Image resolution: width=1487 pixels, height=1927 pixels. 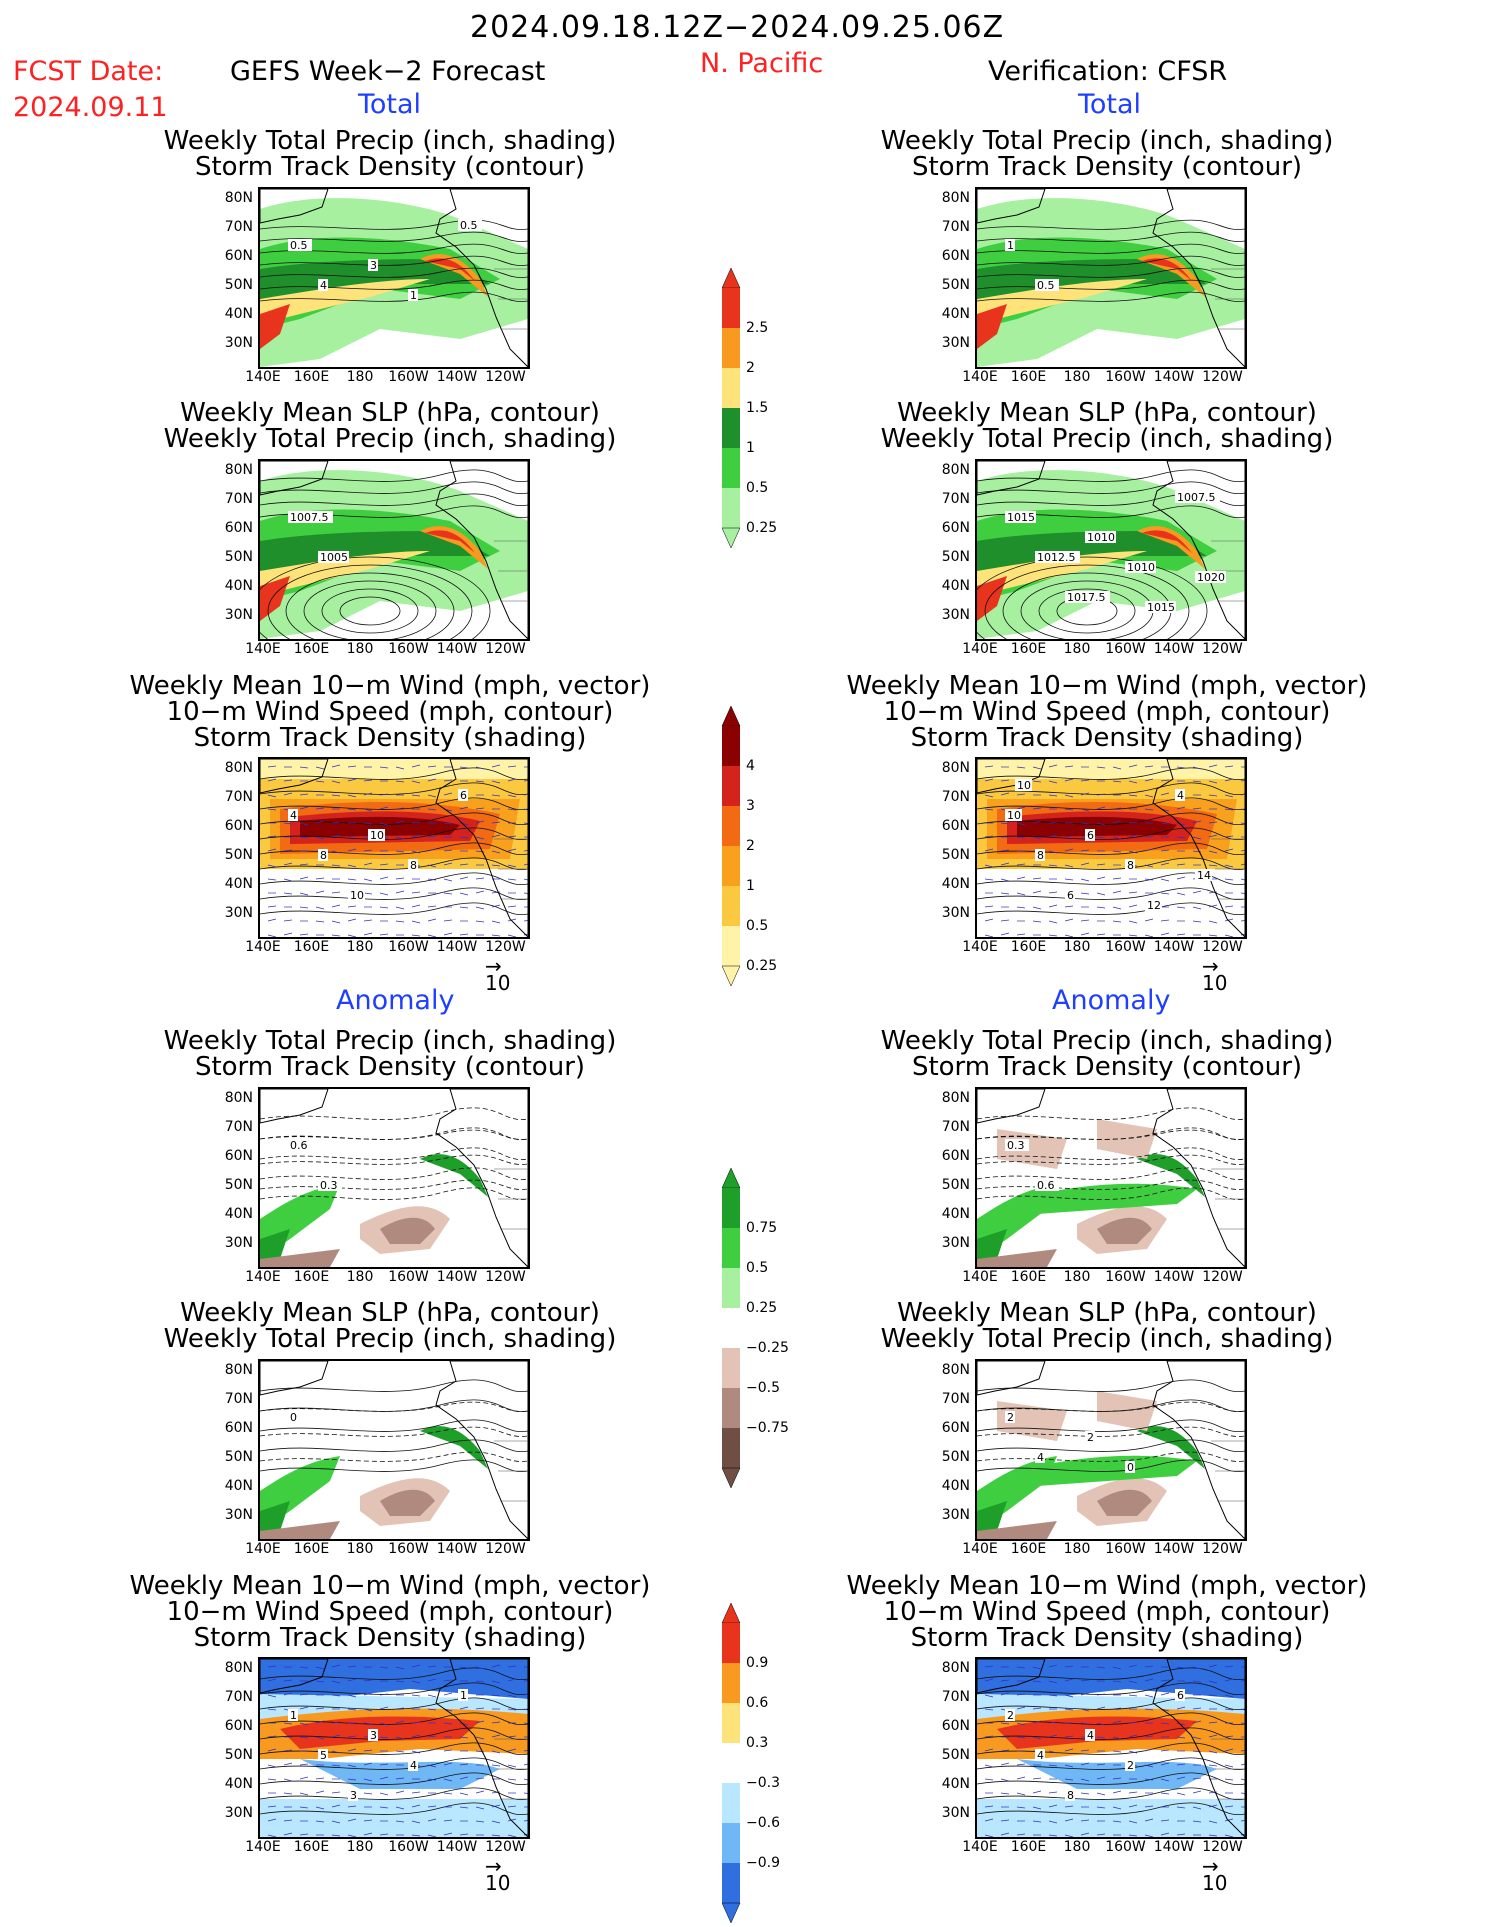 I want to click on isobar, so click(x=375, y=597).